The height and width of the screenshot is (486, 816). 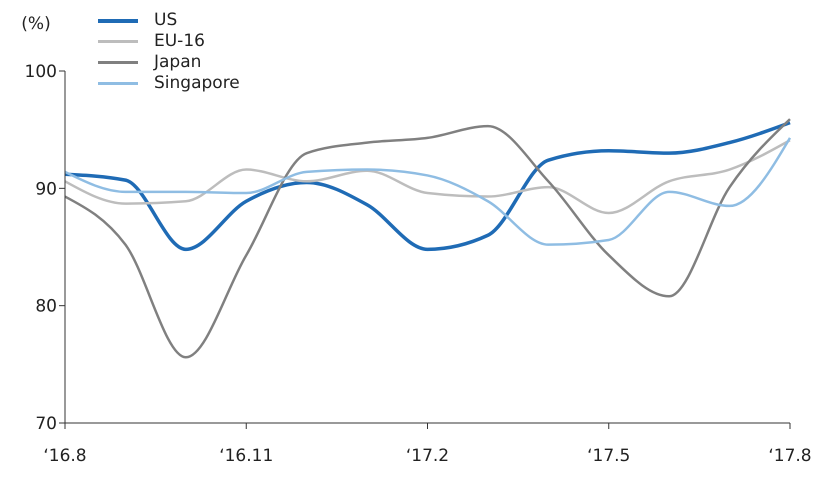 What do you see at coordinates (246, 456) in the screenshot?
I see `x-tick-label: ‘16.11` at bounding box center [246, 456].